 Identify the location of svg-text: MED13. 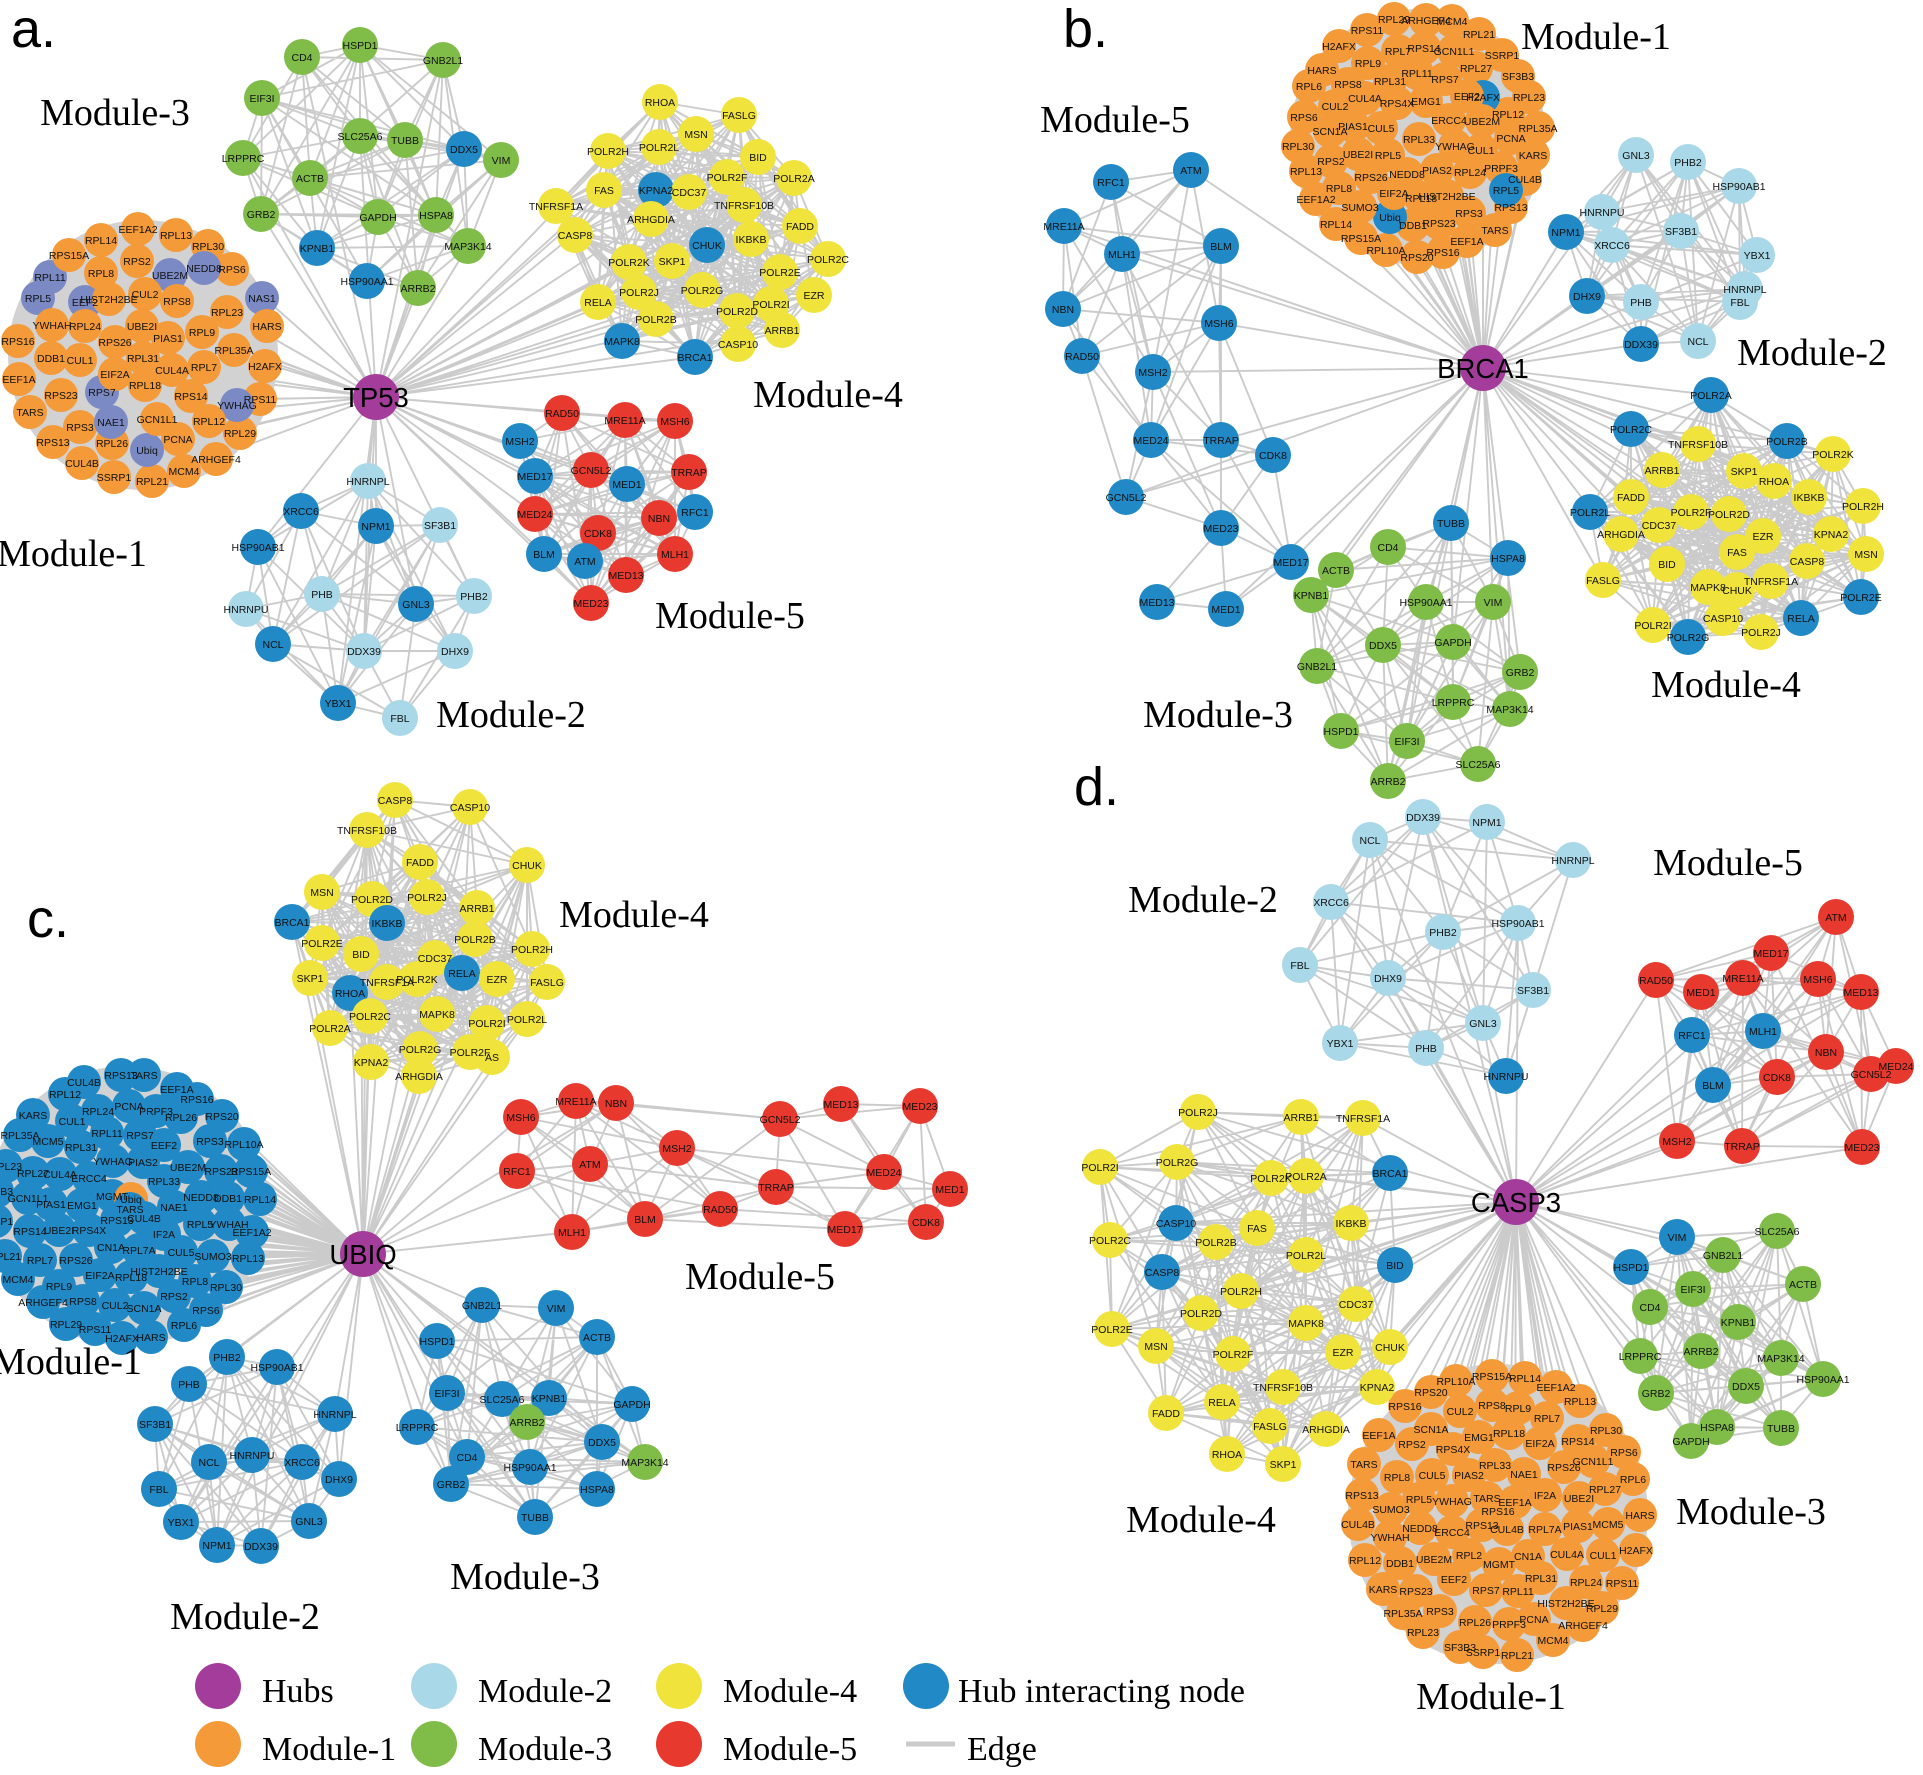
(1156, 603).